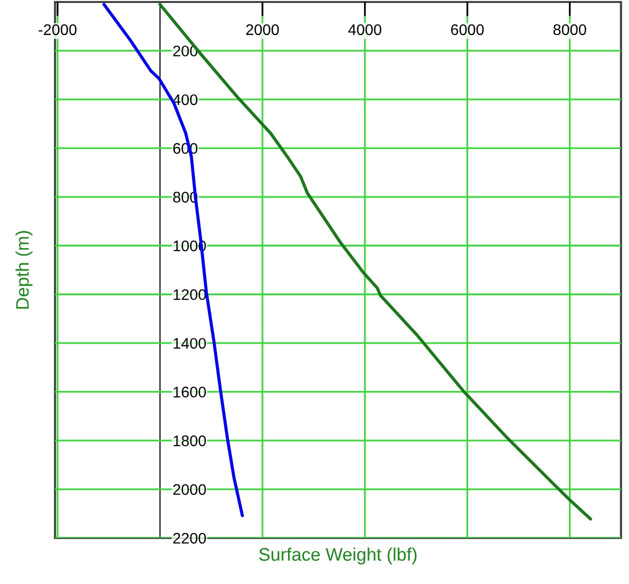 The width and height of the screenshot is (629, 584). What do you see at coordinates (185, 100) in the screenshot?
I see `y-tick-label: 400` at bounding box center [185, 100].